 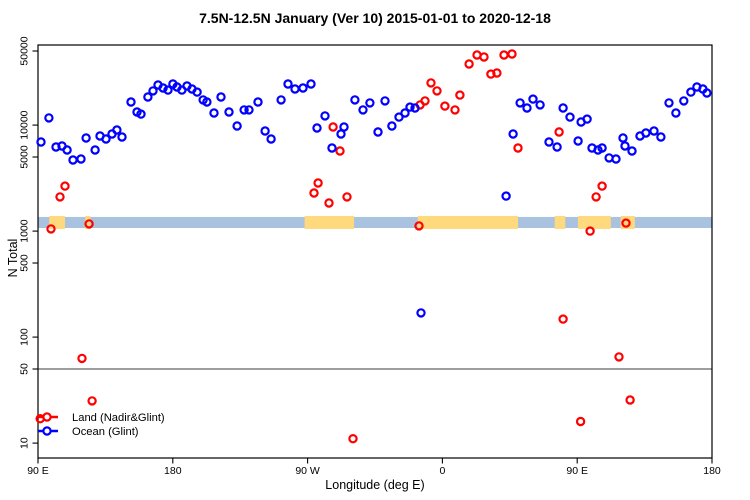 What do you see at coordinates (25, 231) in the screenshot?
I see `y-tick-label: 1000` at bounding box center [25, 231].